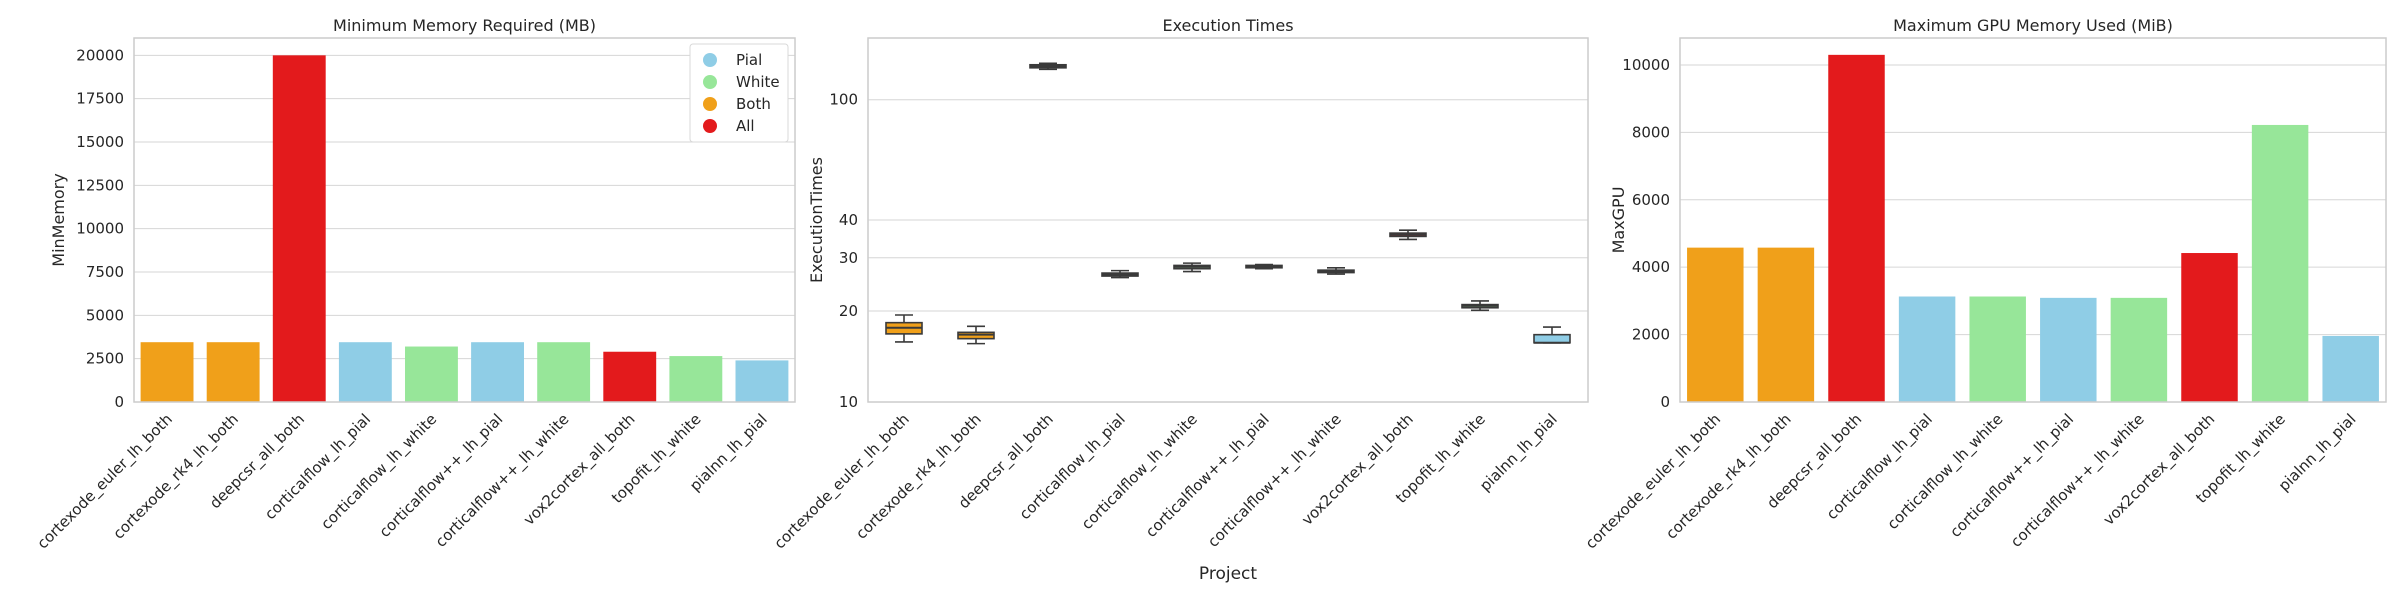 Image resolution: width=2400 pixels, height=604 pixels. What do you see at coordinates (1618, 220) in the screenshot?
I see `y-axis-label: MaxGPU` at bounding box center [1618, 220].